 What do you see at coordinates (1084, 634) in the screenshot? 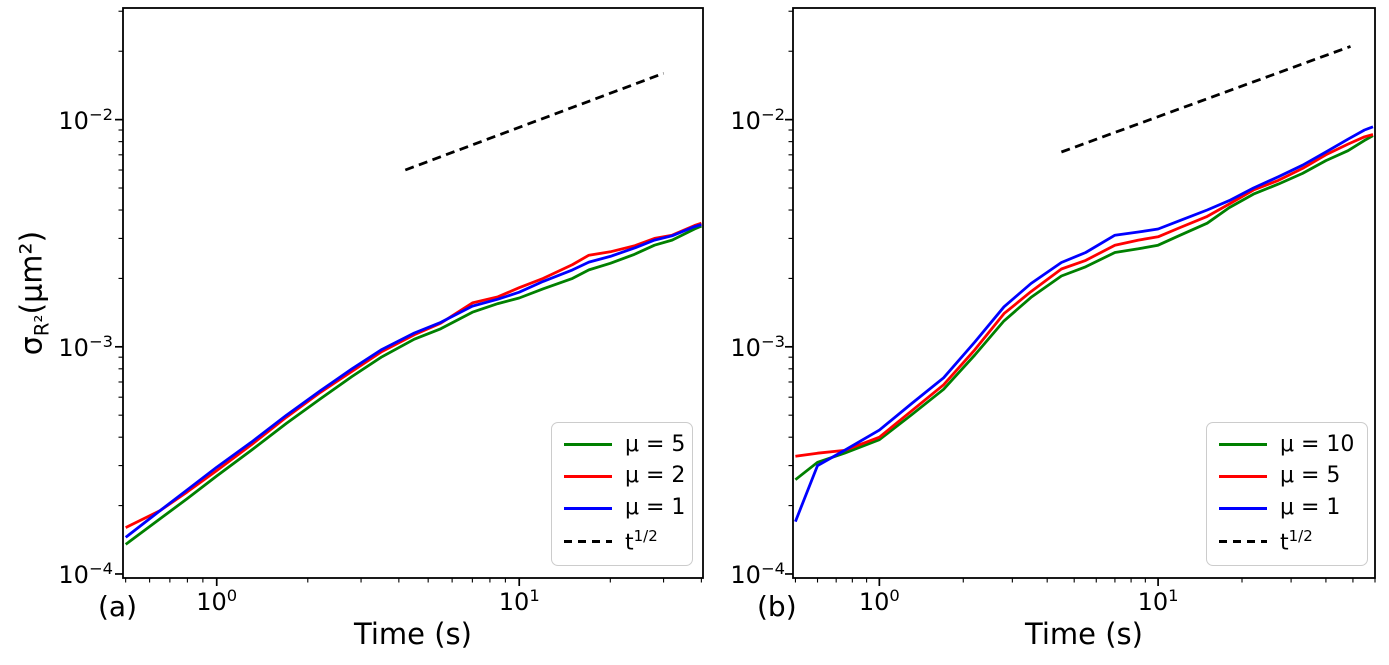
I see `x-axis-label-b: Time (s)` at bounding box center [1084, 634].